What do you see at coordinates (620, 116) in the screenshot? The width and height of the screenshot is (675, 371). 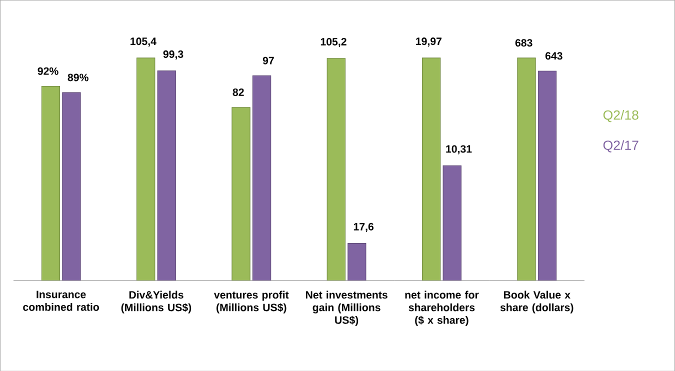 I see `text: Q2/18` at bounding box center [620, 116].